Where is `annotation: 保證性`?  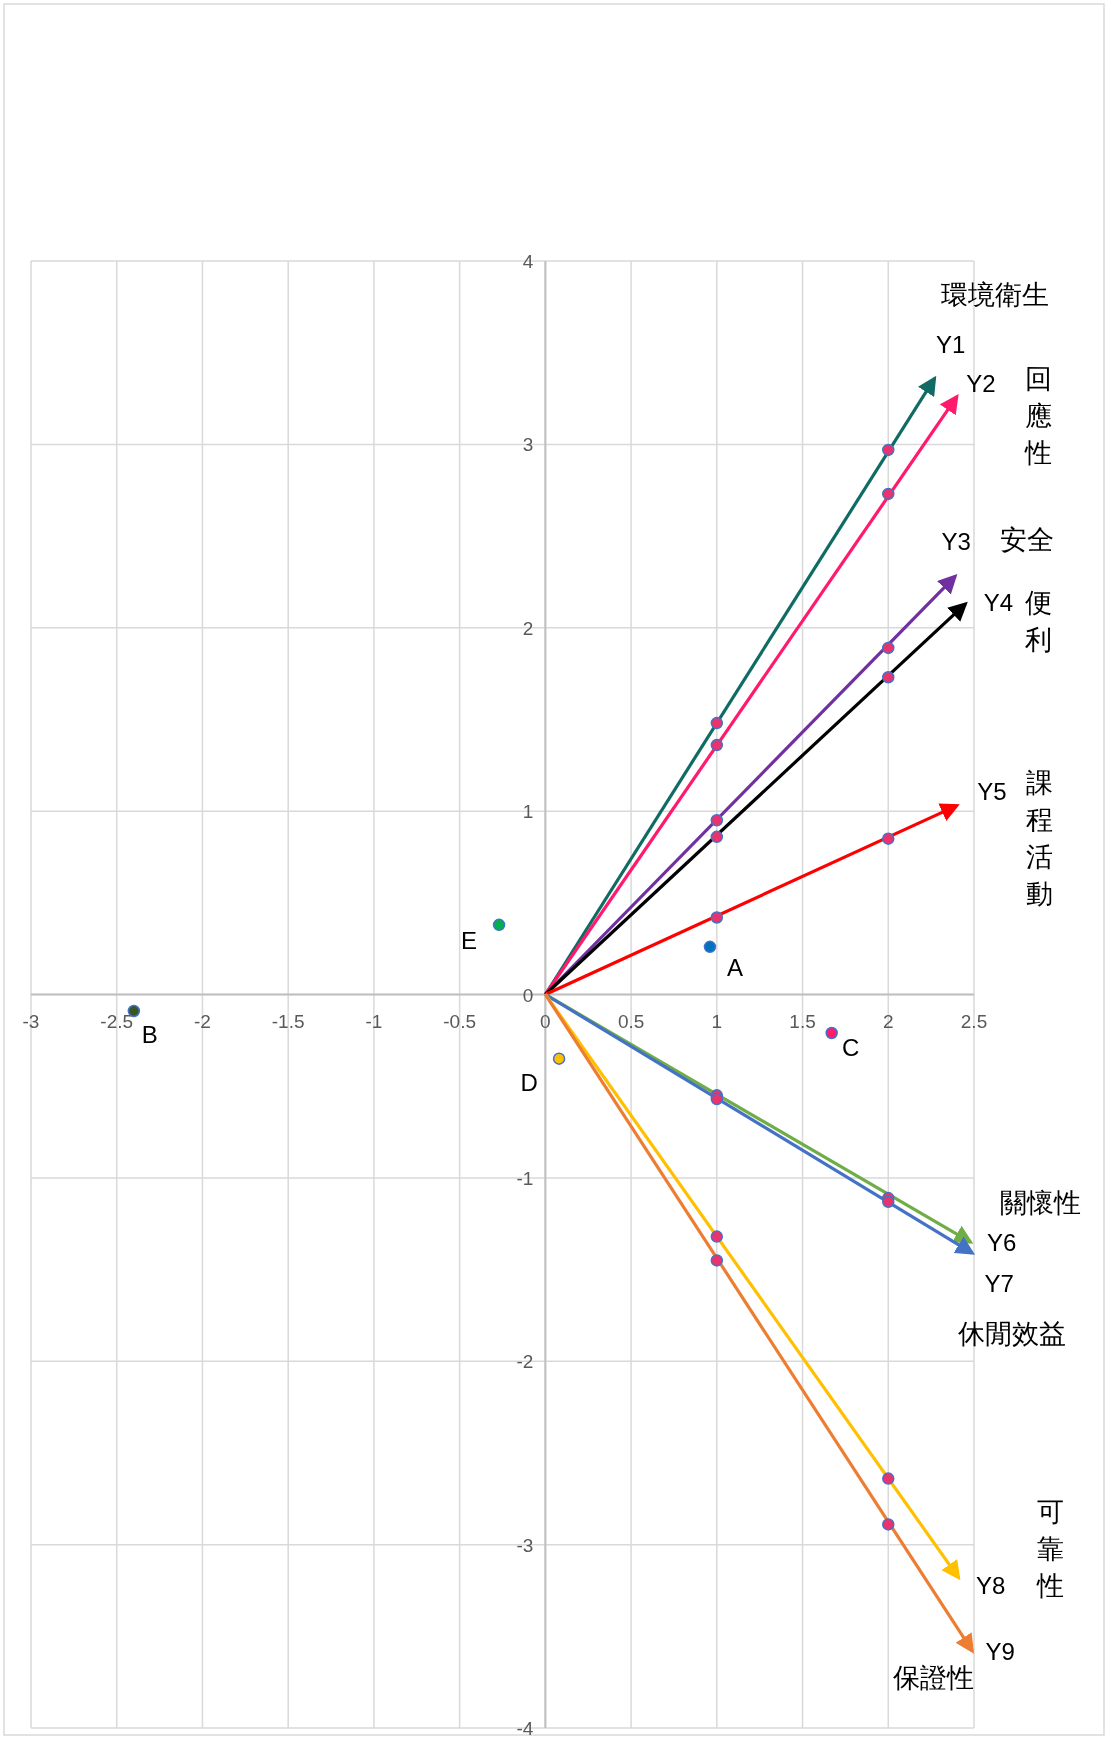 annotation: 保證性 is located at coordinates (933, 1678).